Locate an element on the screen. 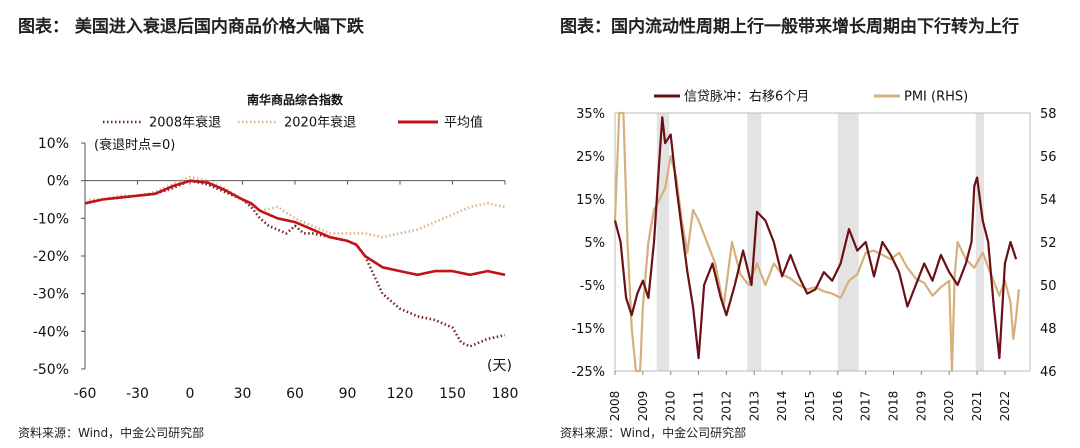 Image resolution: width=1080 pixels, height=448 pixels. x-tick-label: 30 is located at coordinates (243, 394).